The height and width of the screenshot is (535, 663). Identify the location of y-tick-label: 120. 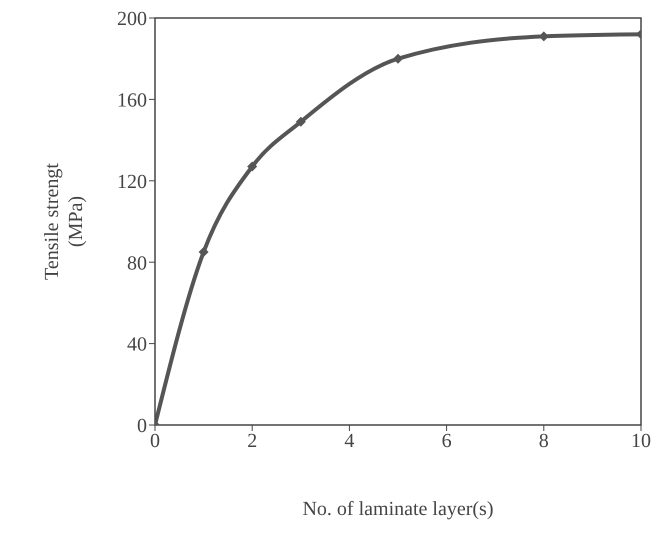
(132, 181).